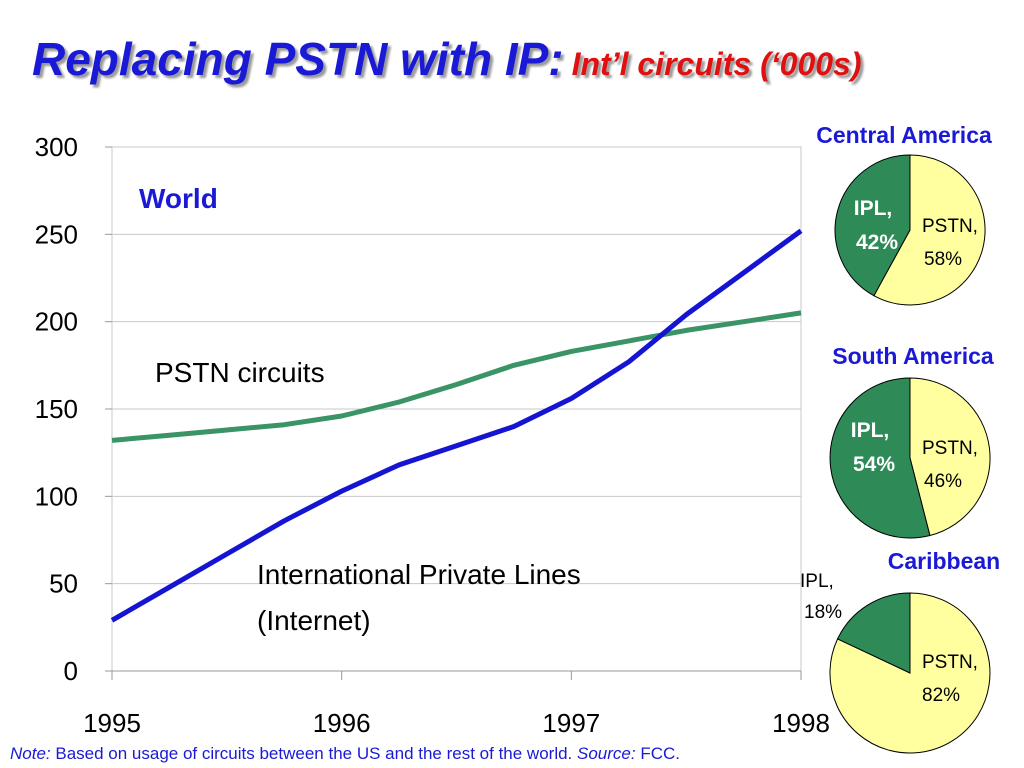 The image size is (1024, 768). What do you see at coordinates (943, 481) in the screenshot?
I see `pie-south-pstn-pct: 46%` at bounding box center [943, 481].